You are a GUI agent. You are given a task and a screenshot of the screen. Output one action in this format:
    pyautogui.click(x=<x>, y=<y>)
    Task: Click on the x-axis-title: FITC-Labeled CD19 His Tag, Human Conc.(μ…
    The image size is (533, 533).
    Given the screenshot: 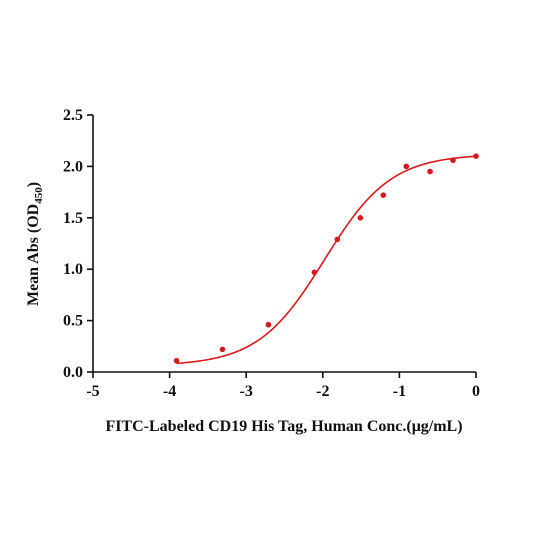 What is the action you would take?
    pyautogui.click(x=283, y=426)
    